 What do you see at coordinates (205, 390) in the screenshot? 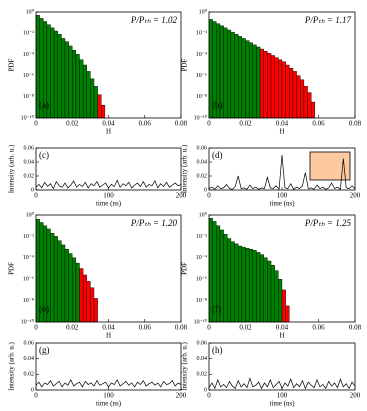
I see `y-tick-label: 0` at bounding box center [205, 390].